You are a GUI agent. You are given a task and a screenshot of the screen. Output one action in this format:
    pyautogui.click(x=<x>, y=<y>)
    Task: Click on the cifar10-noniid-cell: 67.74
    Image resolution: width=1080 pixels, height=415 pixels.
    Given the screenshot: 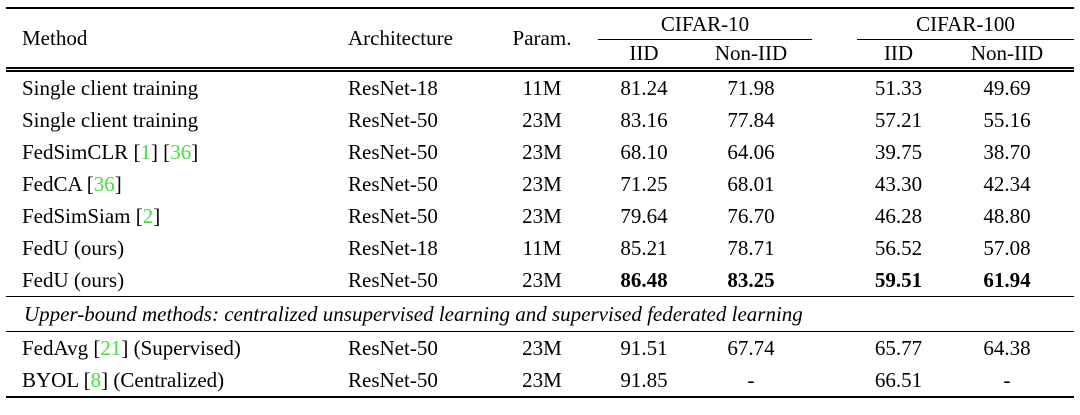 What is the action you would take?
    pyautogui.click(x=751, y=348)
    